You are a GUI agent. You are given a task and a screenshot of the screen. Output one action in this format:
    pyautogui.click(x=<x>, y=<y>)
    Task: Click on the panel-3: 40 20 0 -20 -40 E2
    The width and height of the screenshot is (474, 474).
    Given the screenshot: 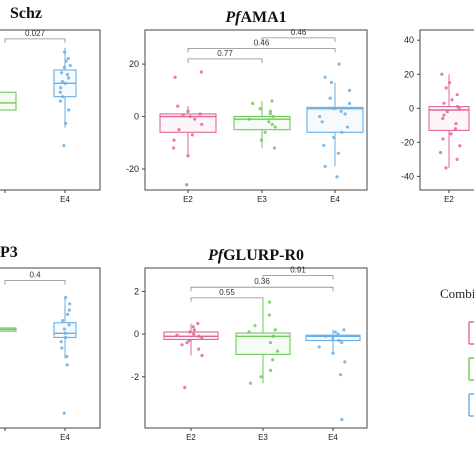 What is the action you would take?
    pyautogui.click(x=437, y=116)
    